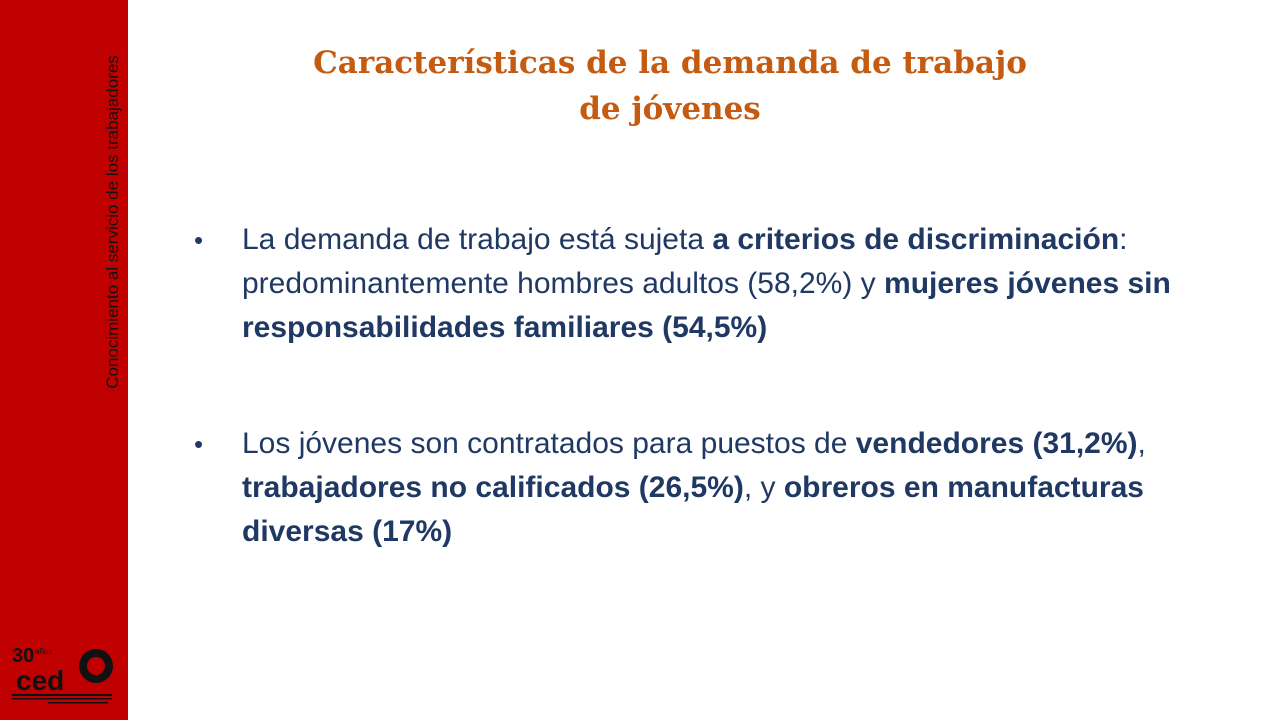 The width and height of the screenshot is (1280, 720). What do you see at coordinates (670, 63) in the screenshot?
I see `slide-title-line-1: Características de la demanda de trabajo` at bounding box center [670, 63].